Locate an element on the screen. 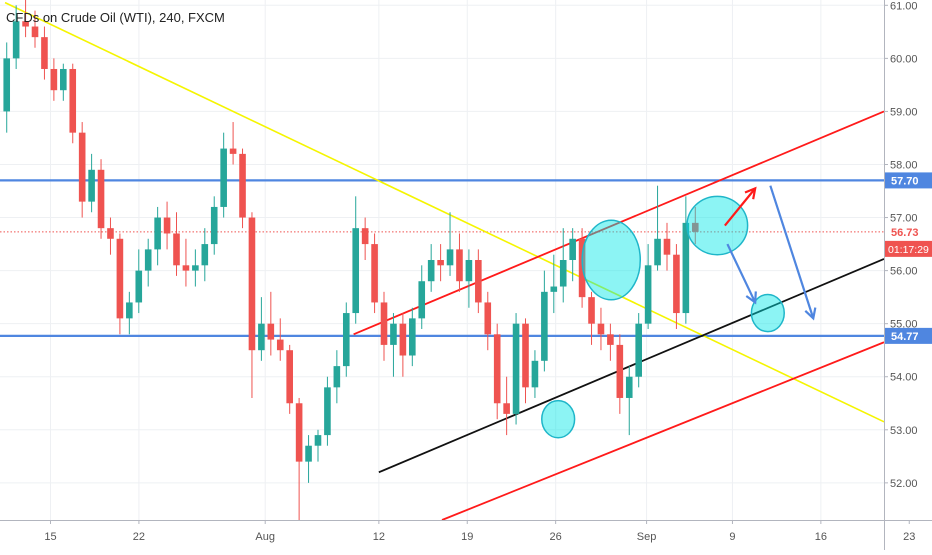  countdown-tag-label: 01:17:29 is located at coordinates (908, 250).